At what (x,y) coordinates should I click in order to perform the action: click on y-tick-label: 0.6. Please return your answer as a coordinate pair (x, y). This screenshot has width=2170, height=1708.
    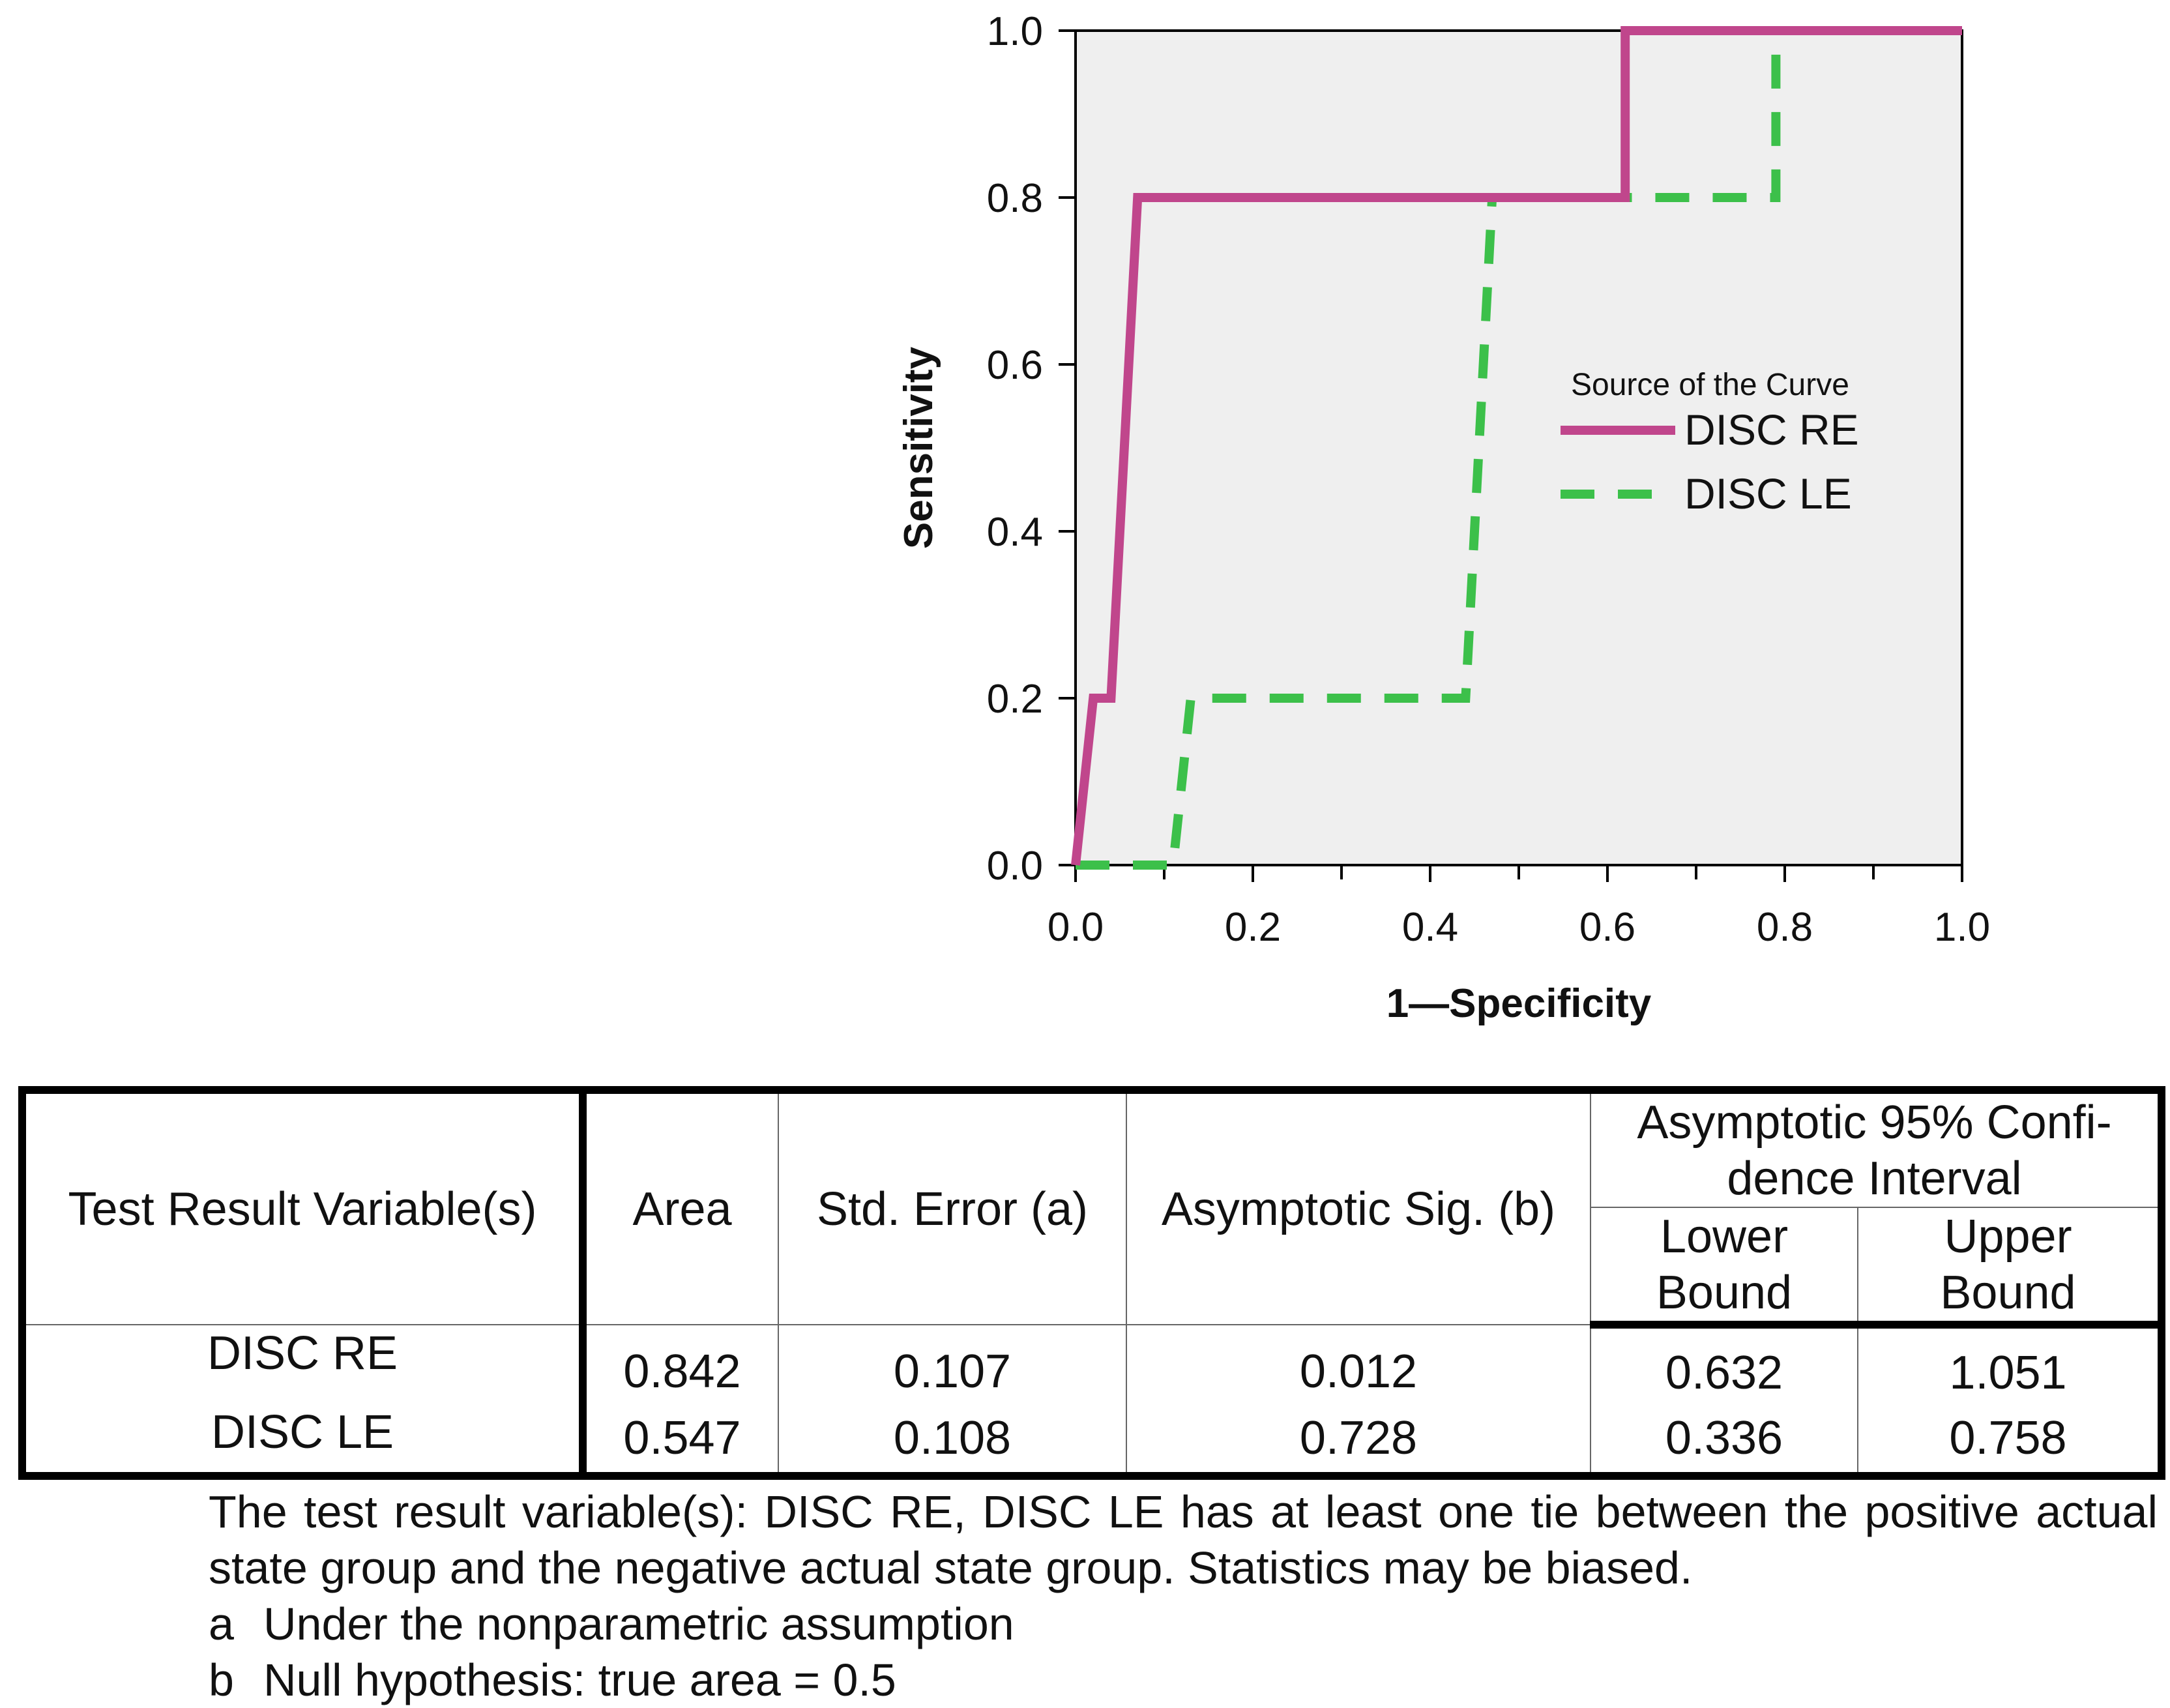
    Looking at the image, I should click on (1015, 365).